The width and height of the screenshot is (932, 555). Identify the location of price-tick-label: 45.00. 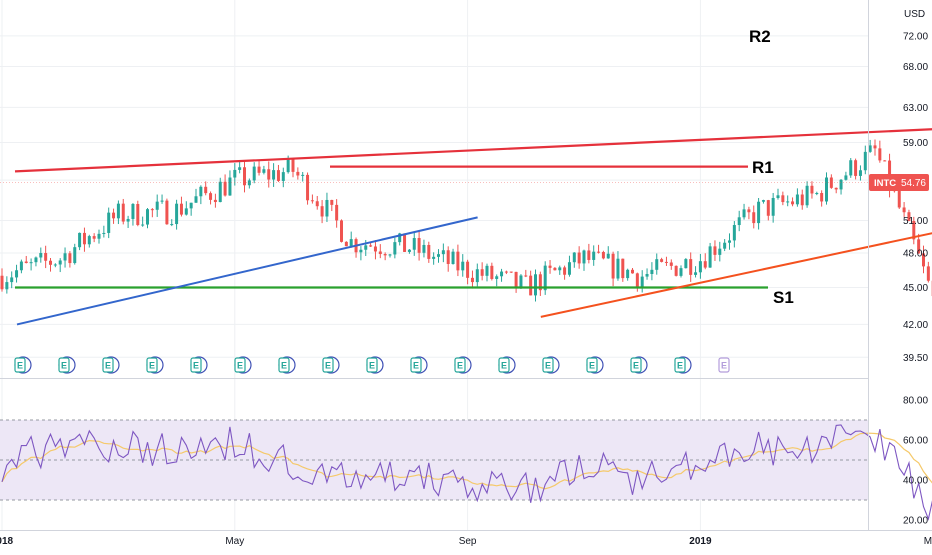
(915, 288).